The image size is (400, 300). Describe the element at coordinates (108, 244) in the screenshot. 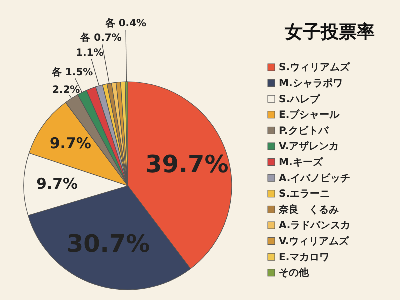

I see `data-label: 30.7%` at that location.